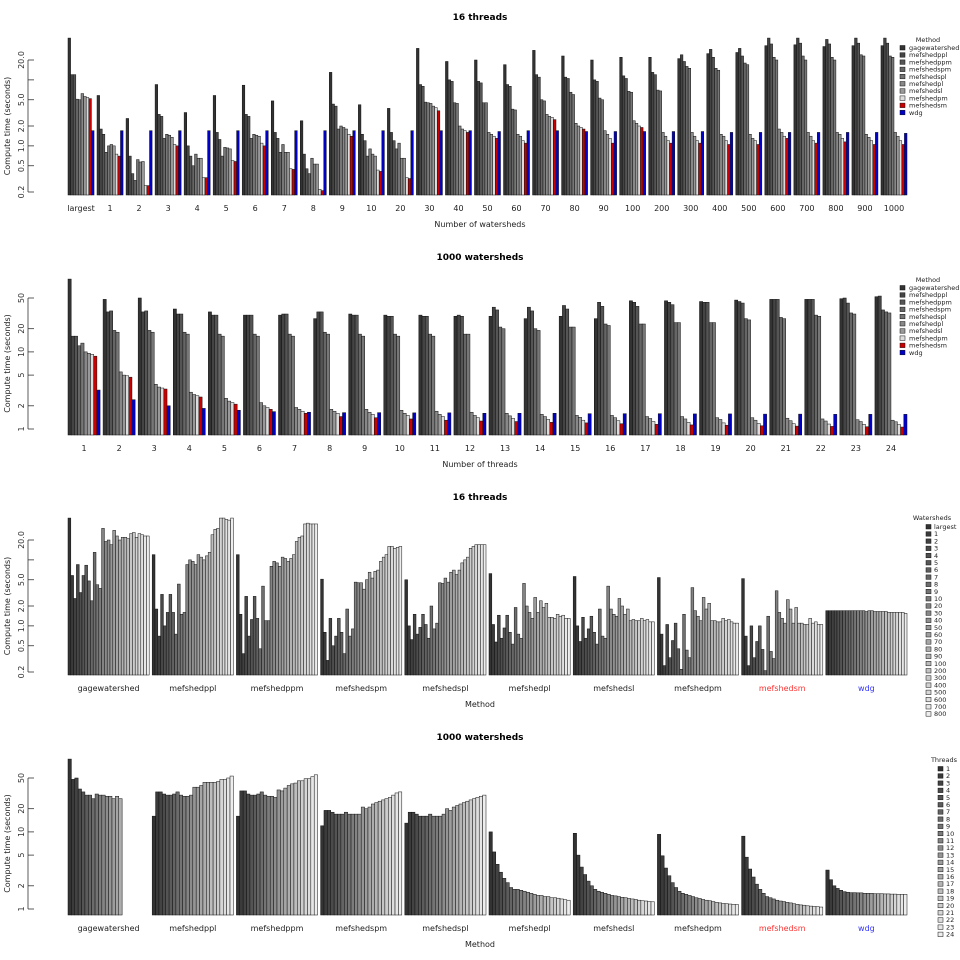  What do you see at coordinates (948, 769) in the screenshot?
I see `legend-label: 1` at bounding box center [948, 769].